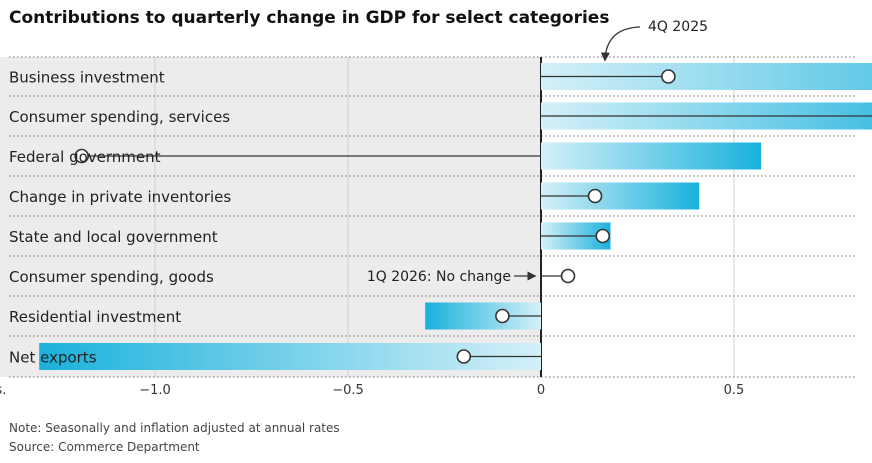  I want to click on source-text: Source: Commerce Department, so click(104, 447).